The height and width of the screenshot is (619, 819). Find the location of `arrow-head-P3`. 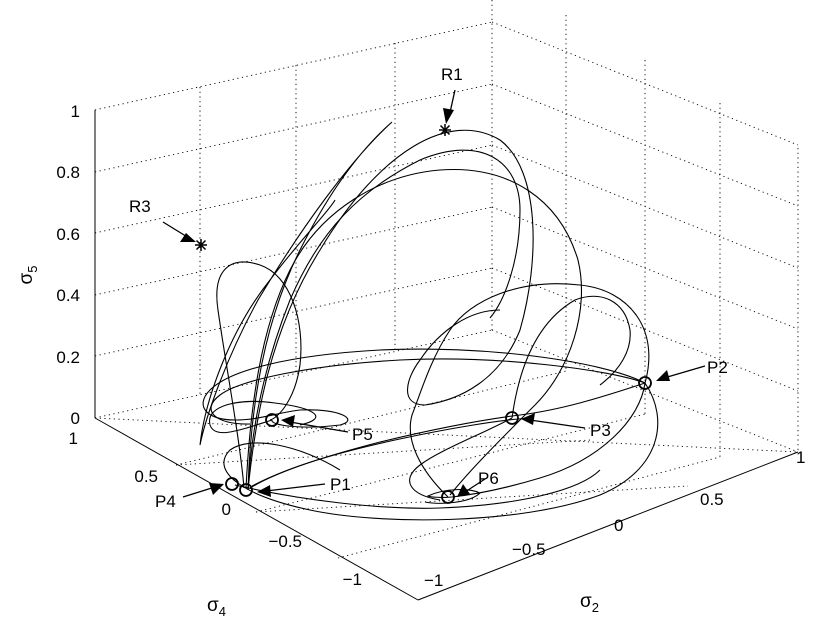

arrow-head-P3 is located at coordinates (528, 419).